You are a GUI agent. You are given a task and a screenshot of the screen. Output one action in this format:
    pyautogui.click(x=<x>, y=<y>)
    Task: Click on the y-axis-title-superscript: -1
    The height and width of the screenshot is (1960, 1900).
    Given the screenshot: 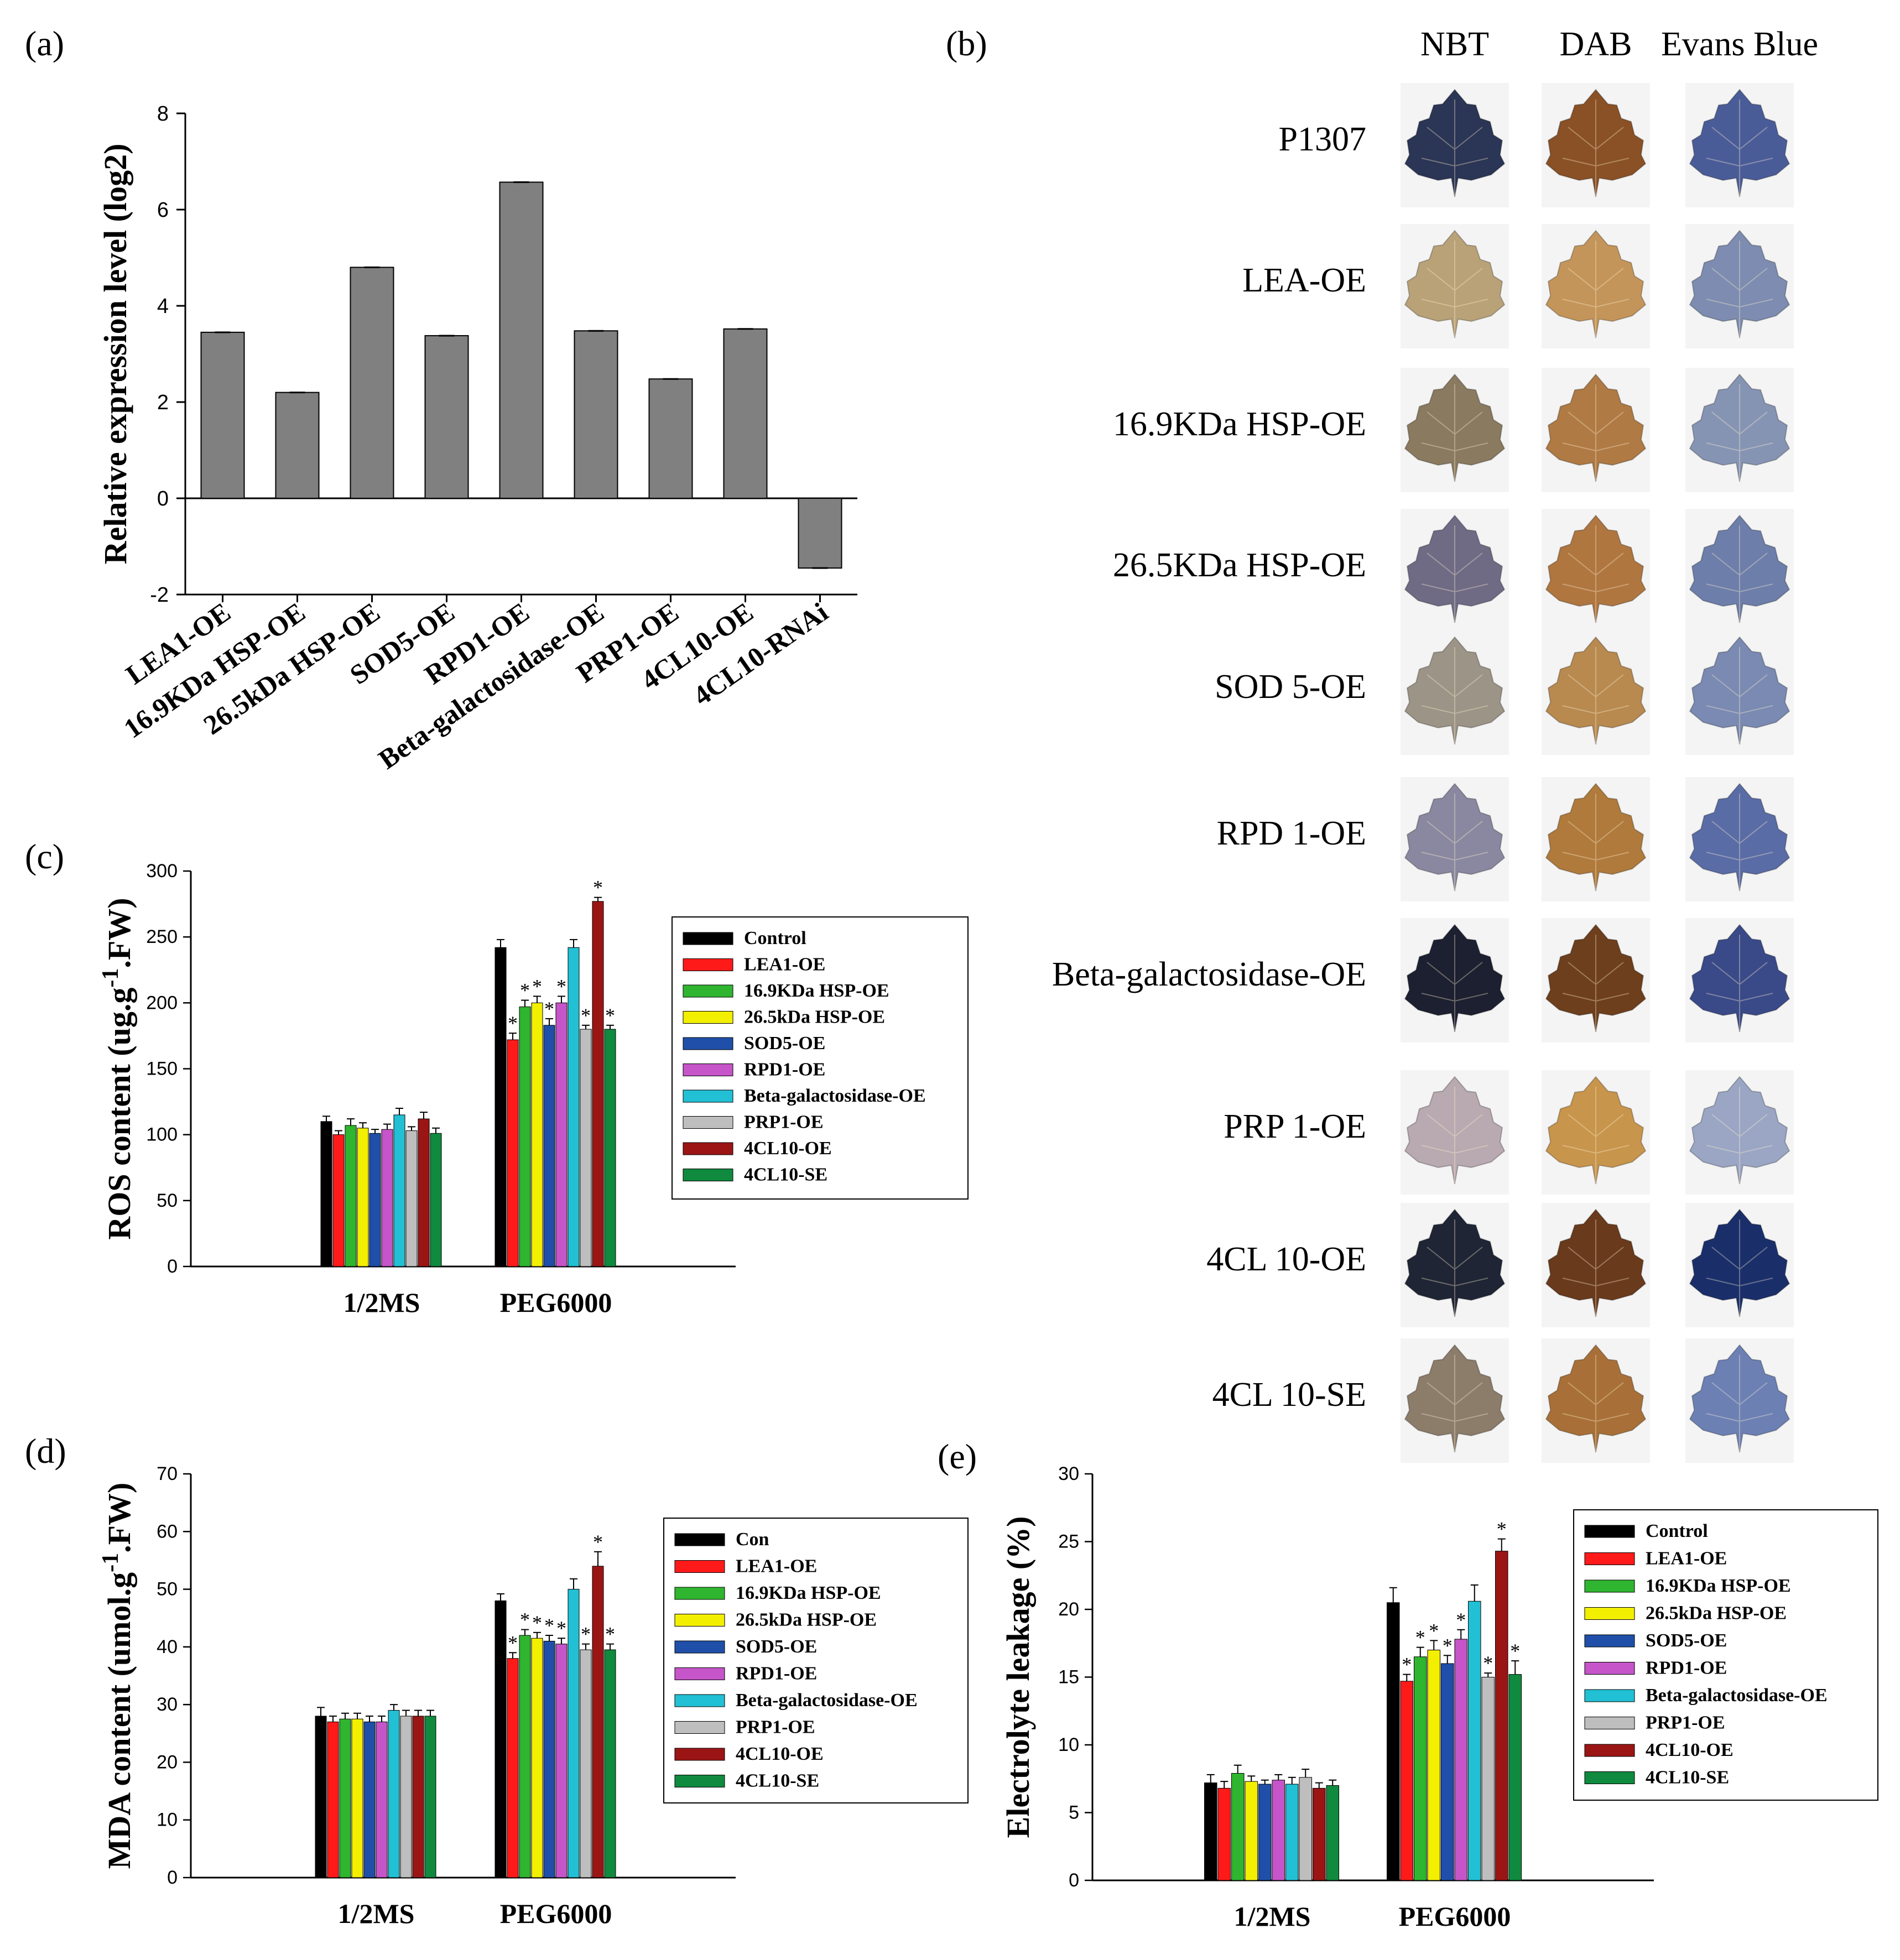 What is the action you would take?
    pyautogui.click(x=110, y=978)
    